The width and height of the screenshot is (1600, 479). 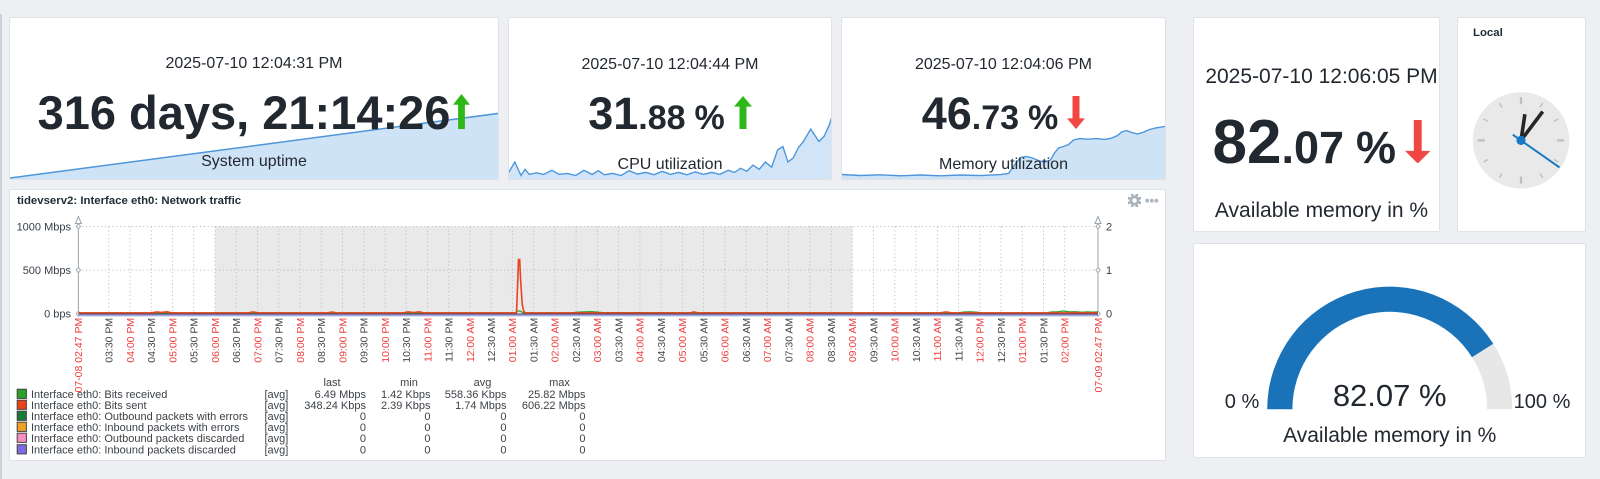 What do you see at coordinates (1390, 395) in the screenshot?
I see `svg-text: 82.07 %` at bounding box center [1390, 395].